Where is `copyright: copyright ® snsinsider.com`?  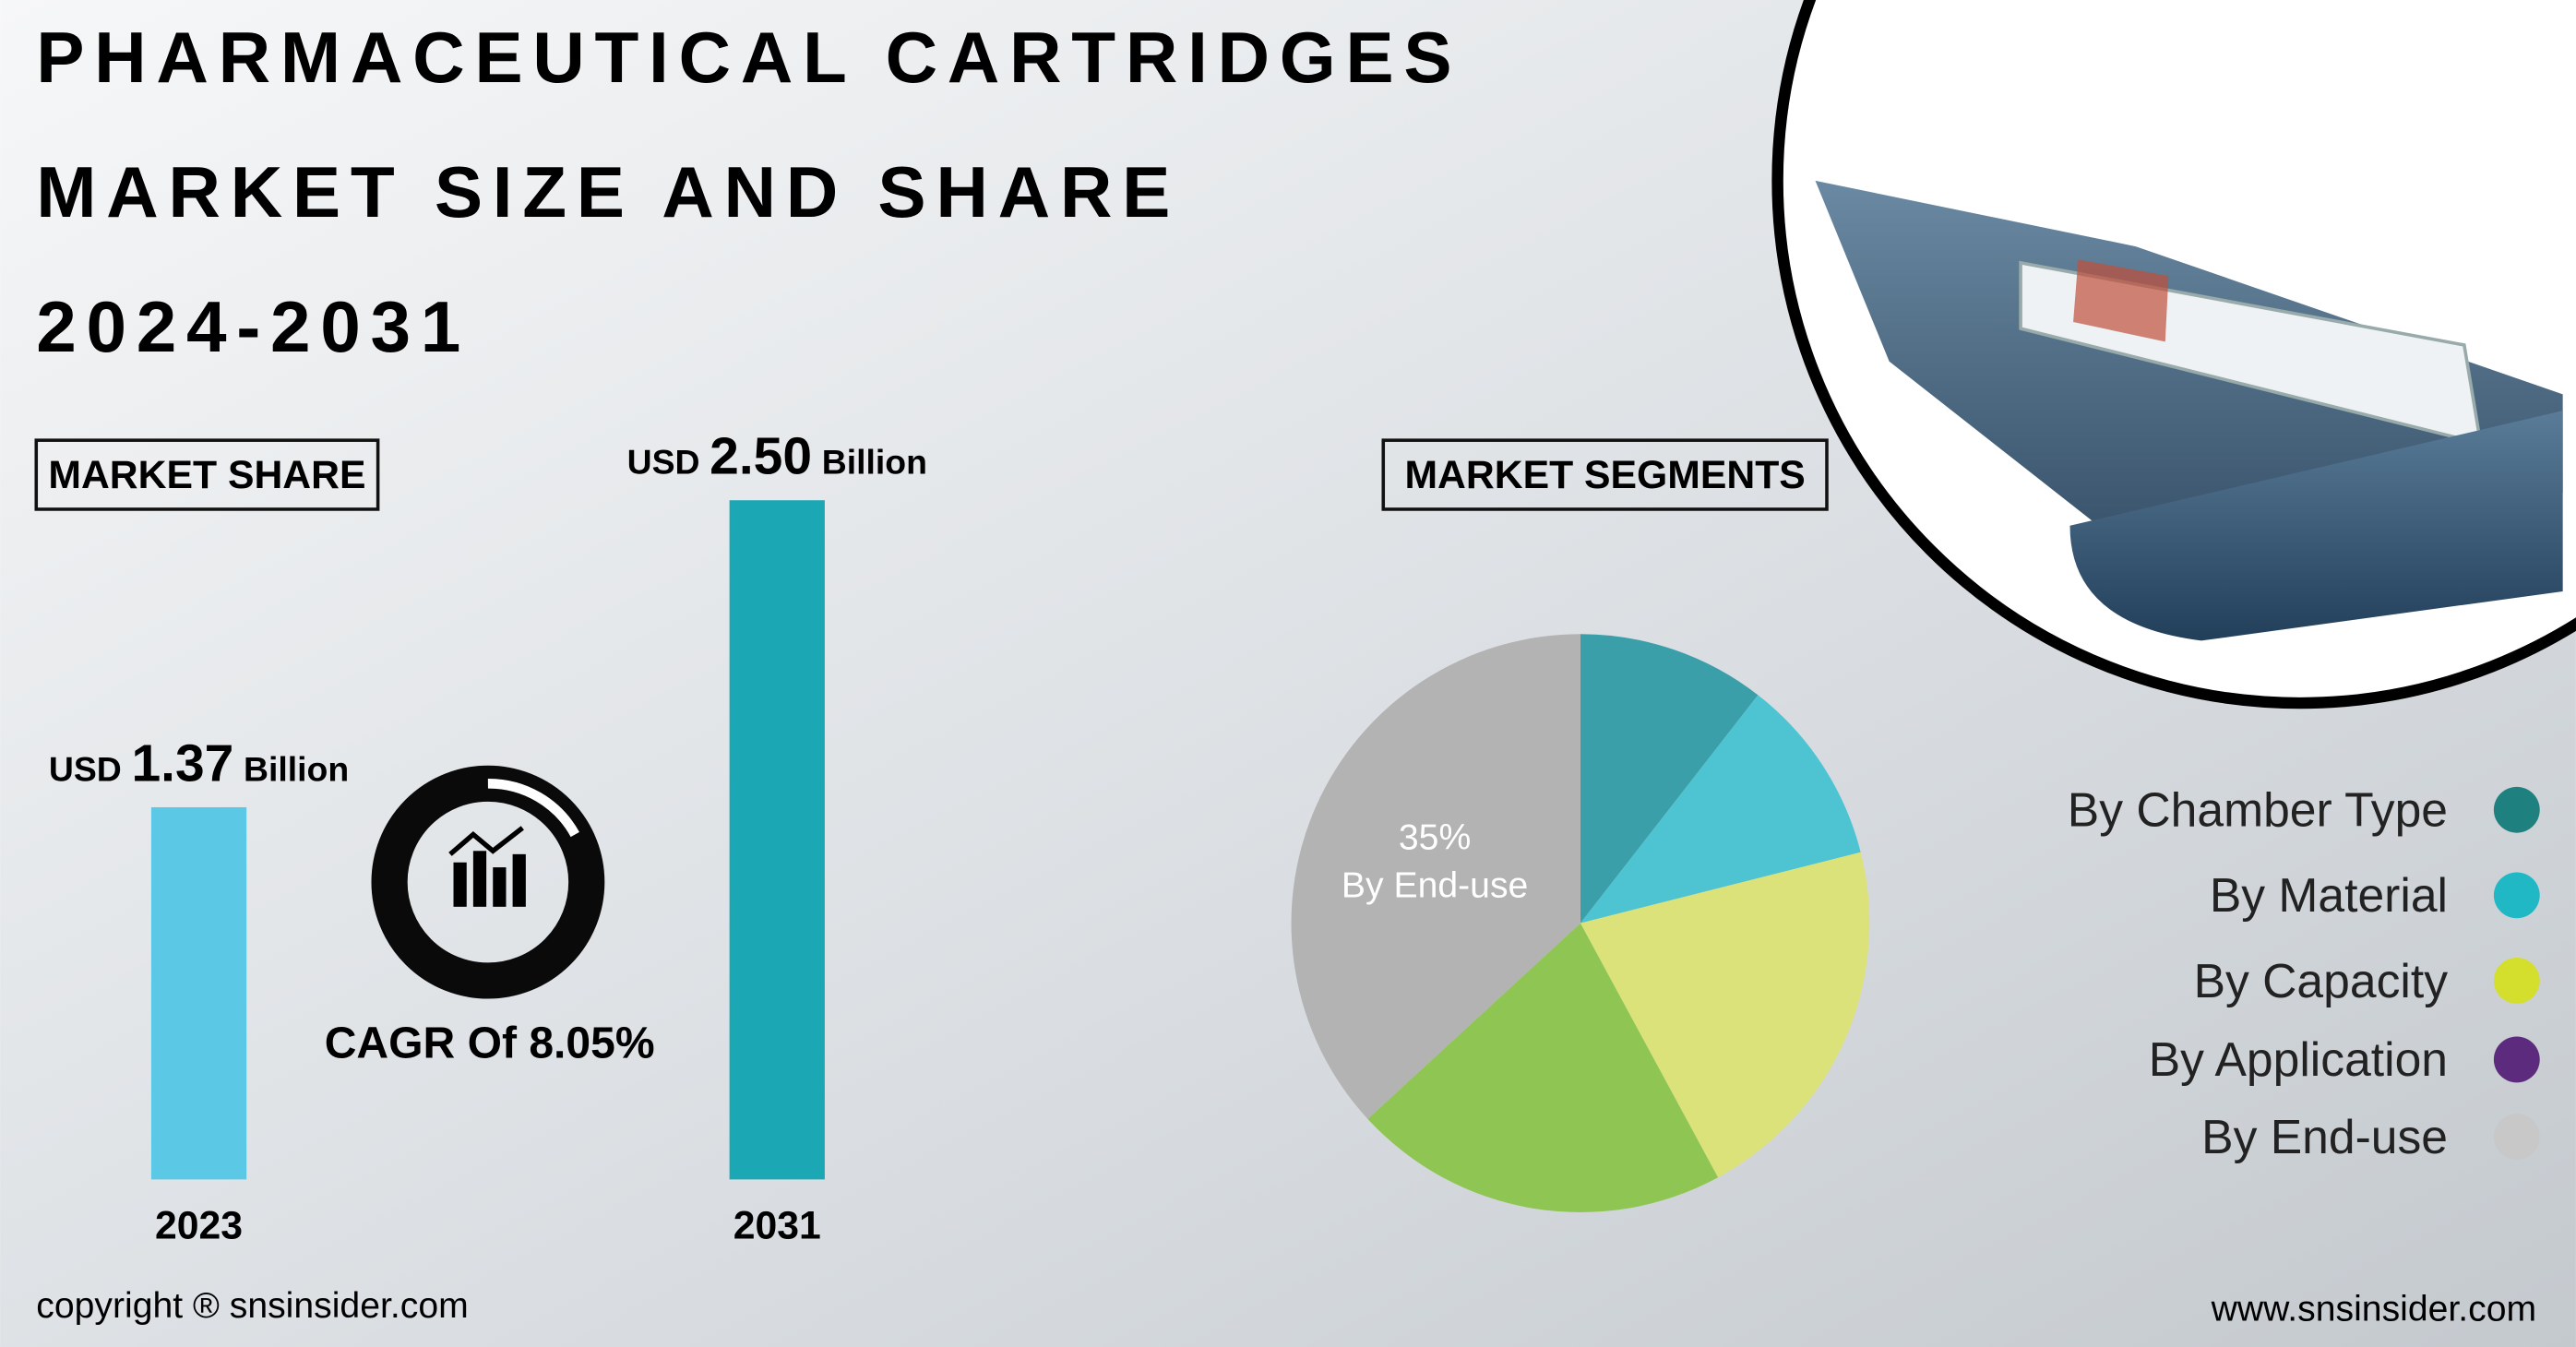 copyright: copyright ® snsinsider.com is located at coordinates (252, 1306).